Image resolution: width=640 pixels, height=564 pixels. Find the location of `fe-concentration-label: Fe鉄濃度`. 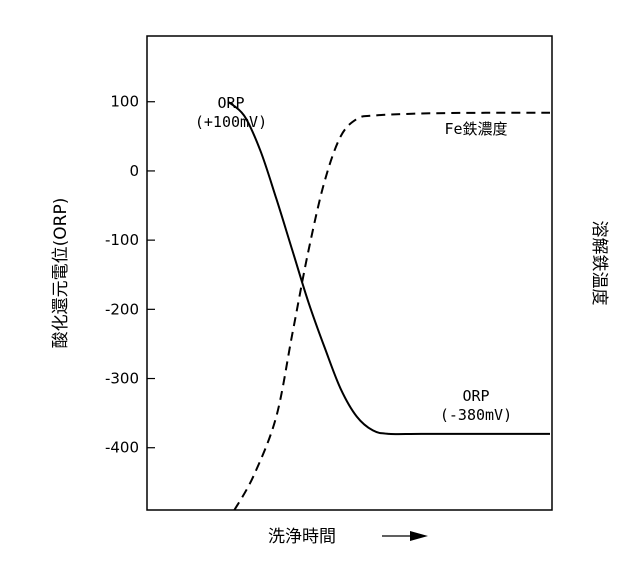

fe-concentration-label: Fe鉄濃度 is located at coordinates (475, 129).